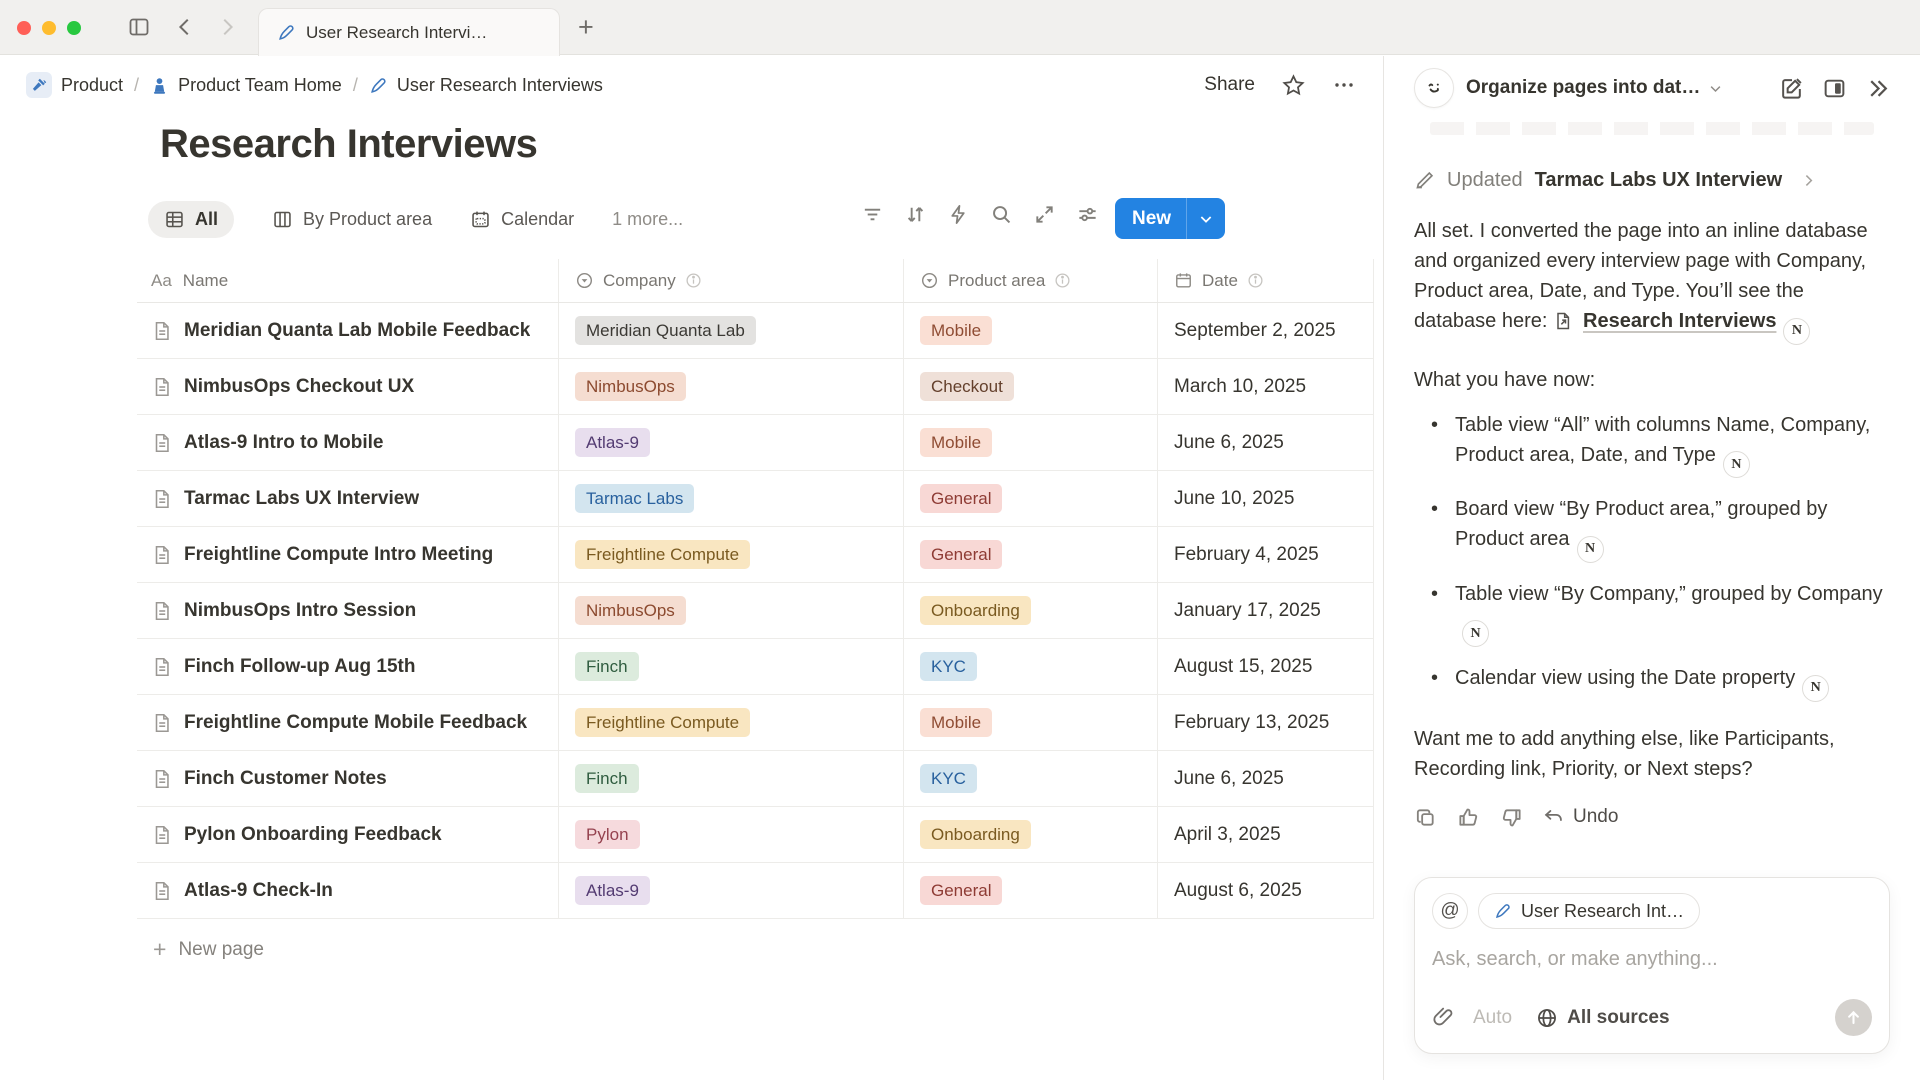 The width and height of the screenshot is (1920, 1080). What do you see at coordinates (1652, 959) in the screenshot?
I see `ai-prompt-input` at bounding box center [1652, 959].